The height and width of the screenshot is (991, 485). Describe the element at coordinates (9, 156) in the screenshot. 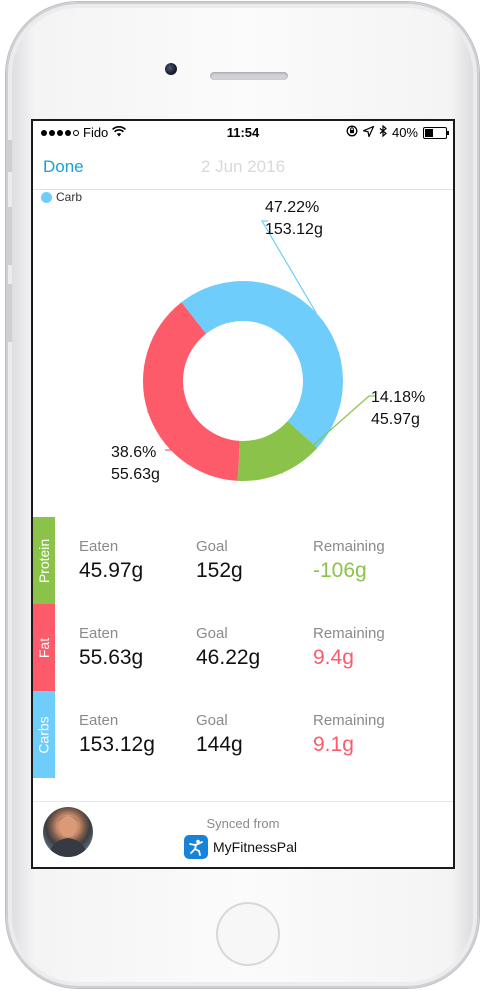

I see `mute-switch` at that location.